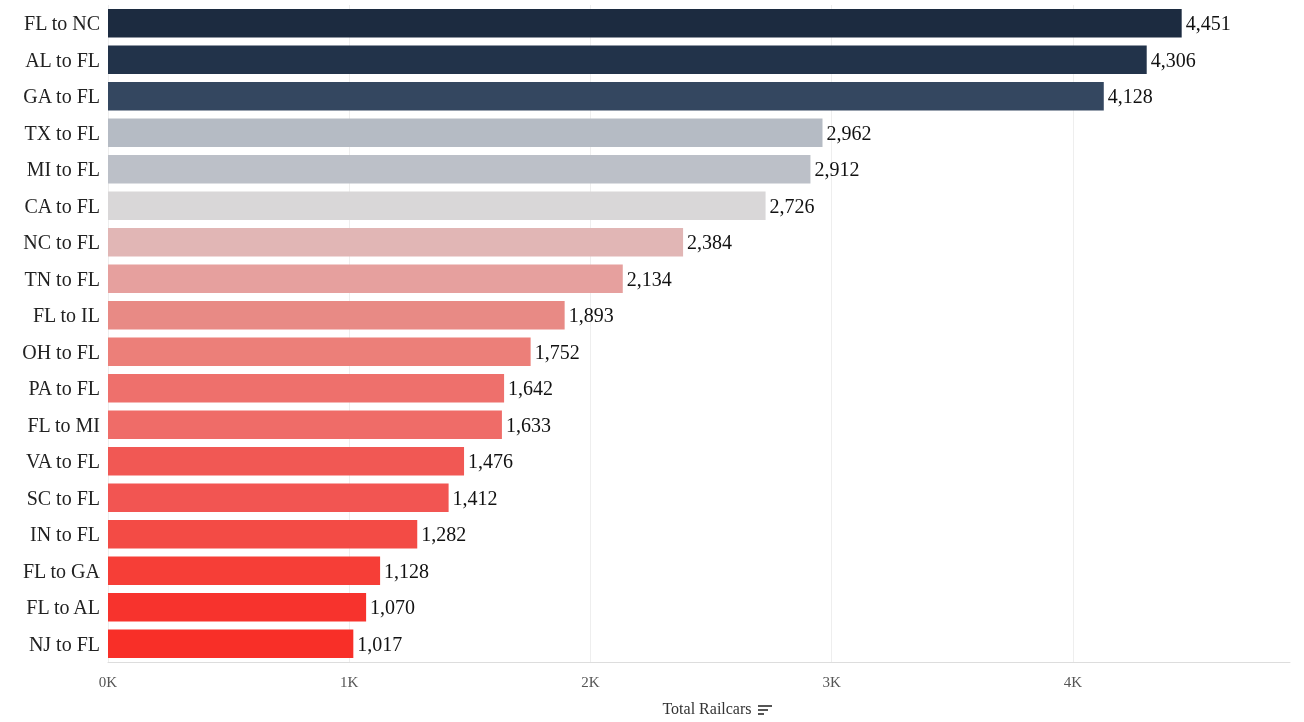  Describe the element at coordinates (444, 534) in the screenshot. I see `data-label: 1,282` at that location.